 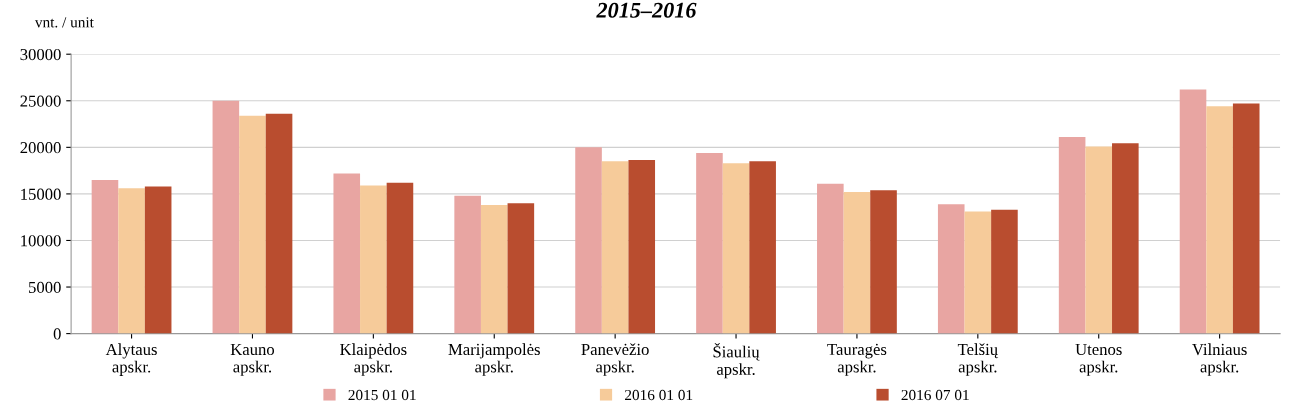 What do you see at coordinates (494, 359) in the screenshot?
I see `x-tick-label: Marijampolės apskr.` at bounding box center [494, 359].